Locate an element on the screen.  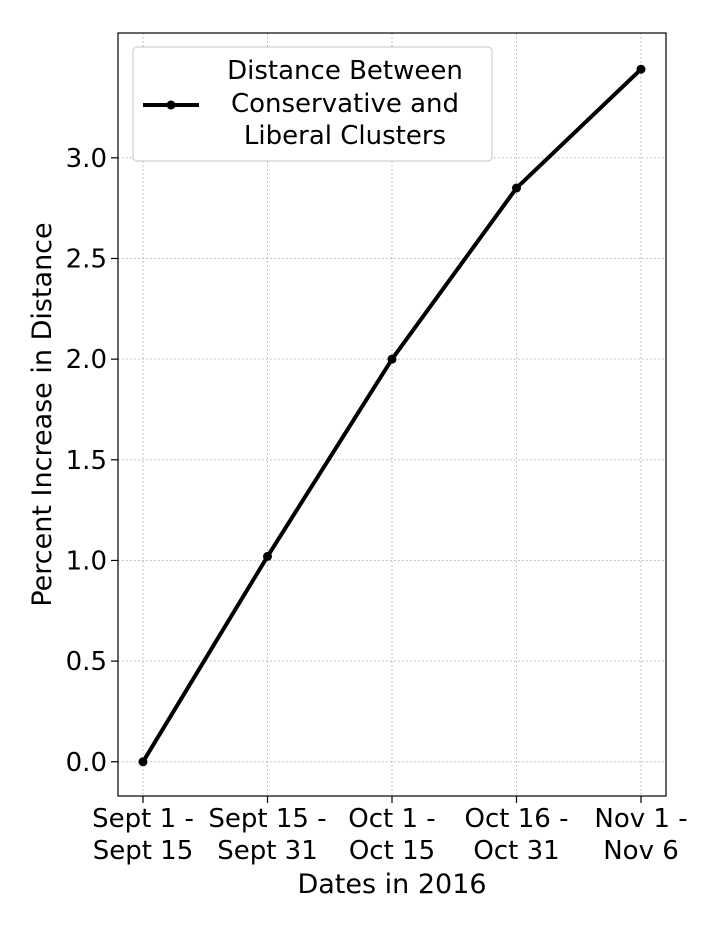
x-tick-label: Sept 1 - is located at coordinates (143, 819).